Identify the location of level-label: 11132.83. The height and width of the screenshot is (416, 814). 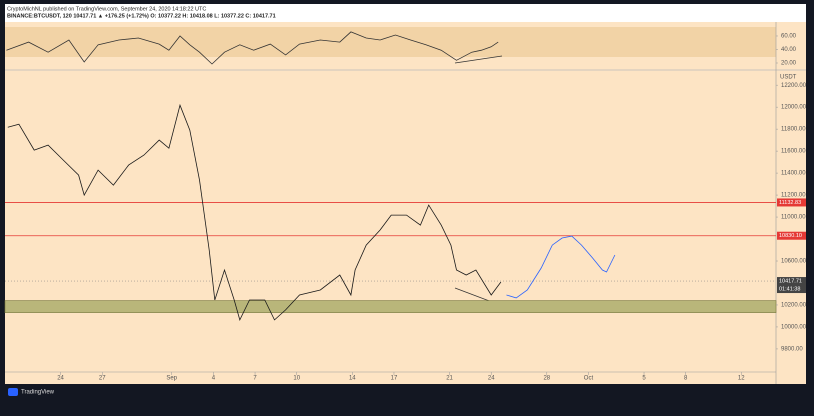
(790, 203).